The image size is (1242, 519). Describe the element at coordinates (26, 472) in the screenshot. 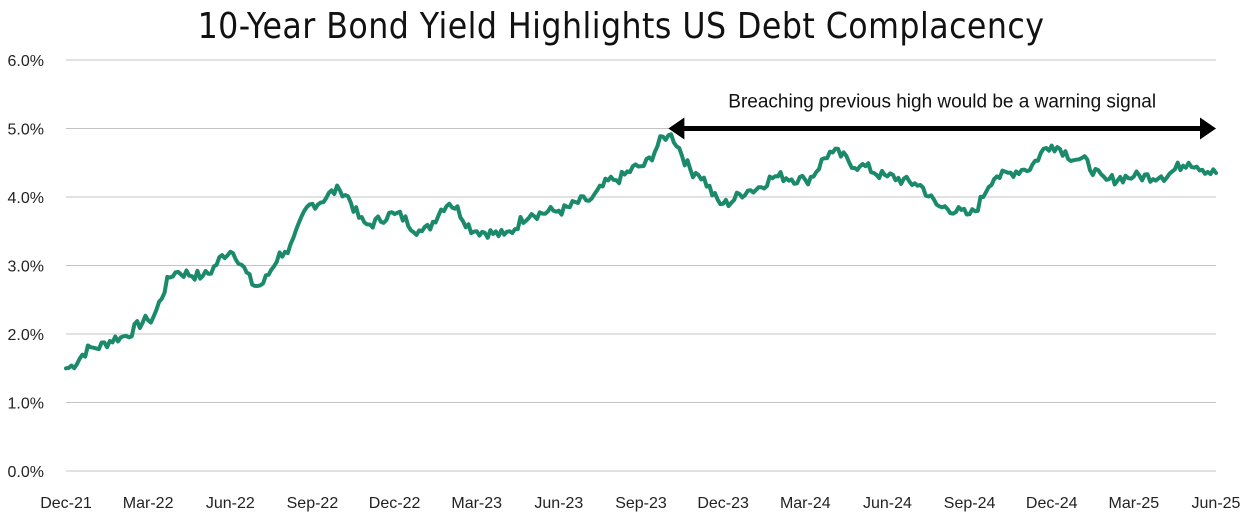

I see `y-tick-label: 0.0%` at that location.